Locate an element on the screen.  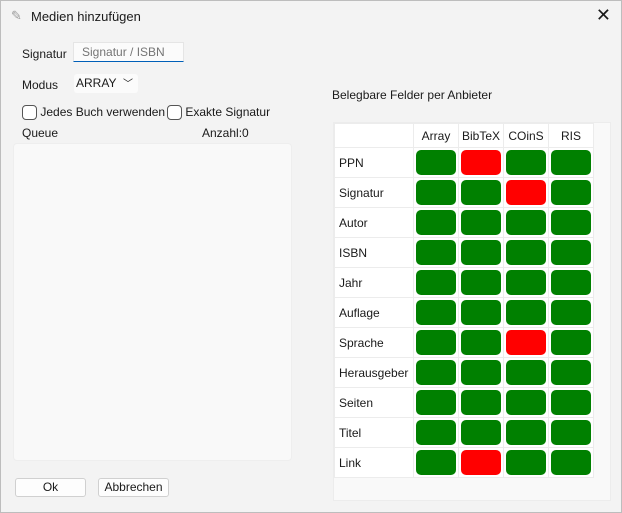
ok-button: Ok is located at coordinates (50, 487).